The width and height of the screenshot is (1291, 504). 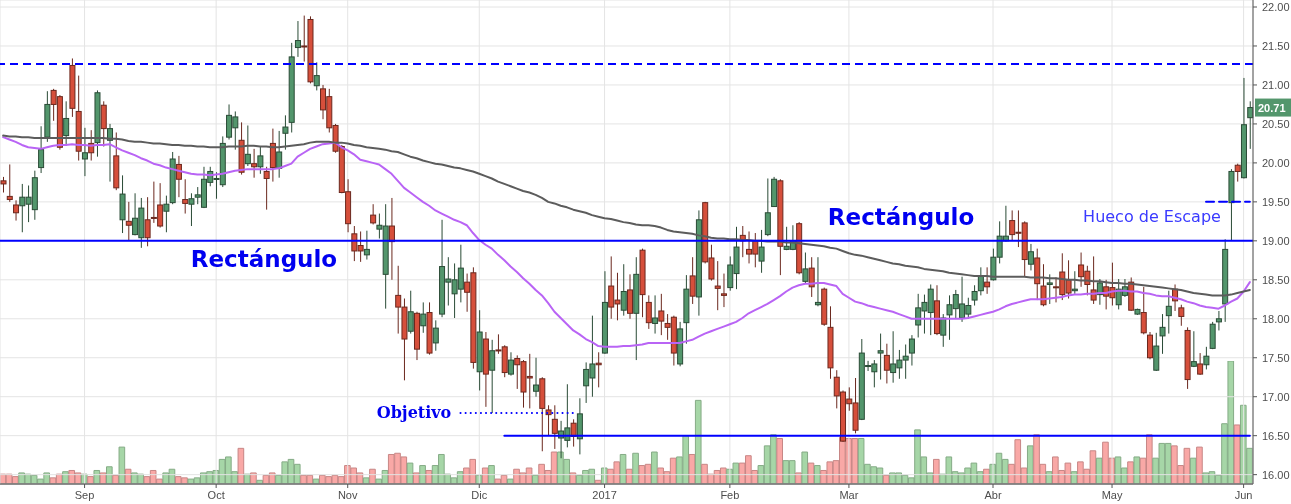 What do you see at coordinates (1276, 474) in the screenshot?
I see `y-tick-label: 16.00` at bounding box center [1276, 474].